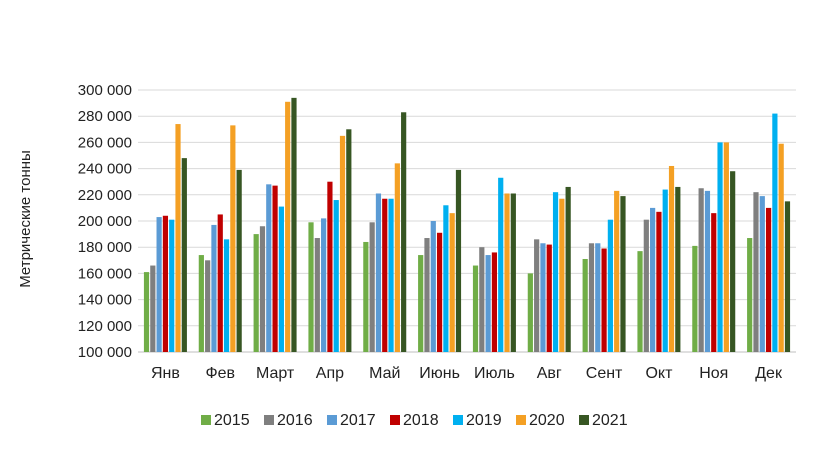 The height and width of the screenshot is (461, 820). I want to click on bar-Окт-2018, so click(659, 281).